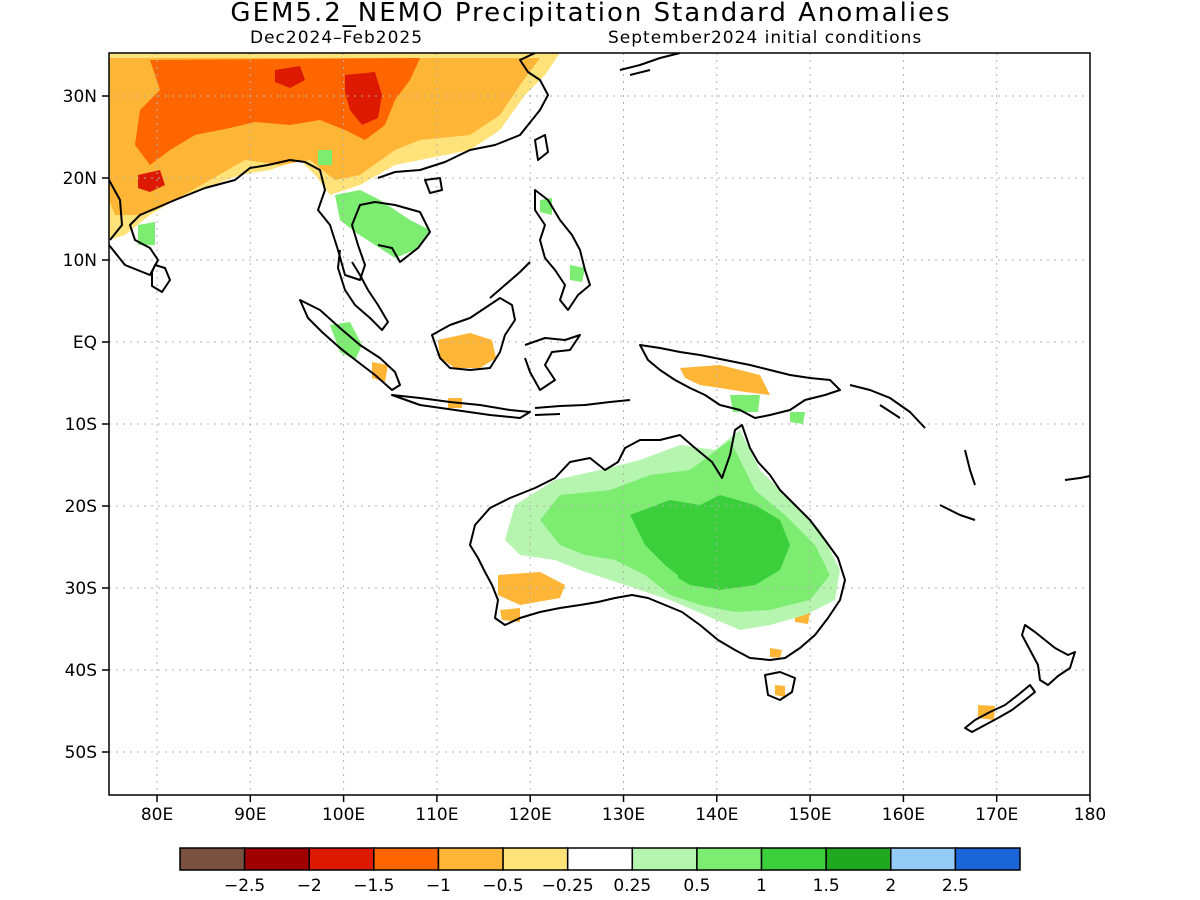 The height and width of the screenshot is (900, 1200). Describe the element at coordinates (463, 116) in the screenshot. I see `coastline-china` at that location.